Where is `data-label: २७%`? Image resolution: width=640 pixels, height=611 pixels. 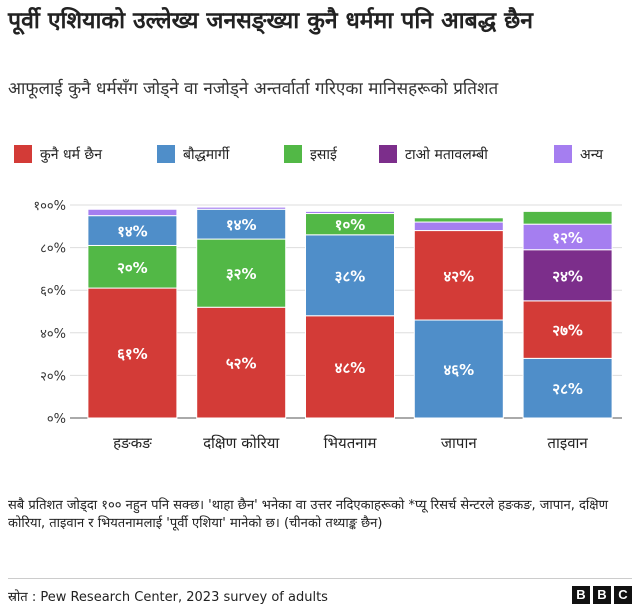
data-label: २७% is located at coordinates (567, 331).